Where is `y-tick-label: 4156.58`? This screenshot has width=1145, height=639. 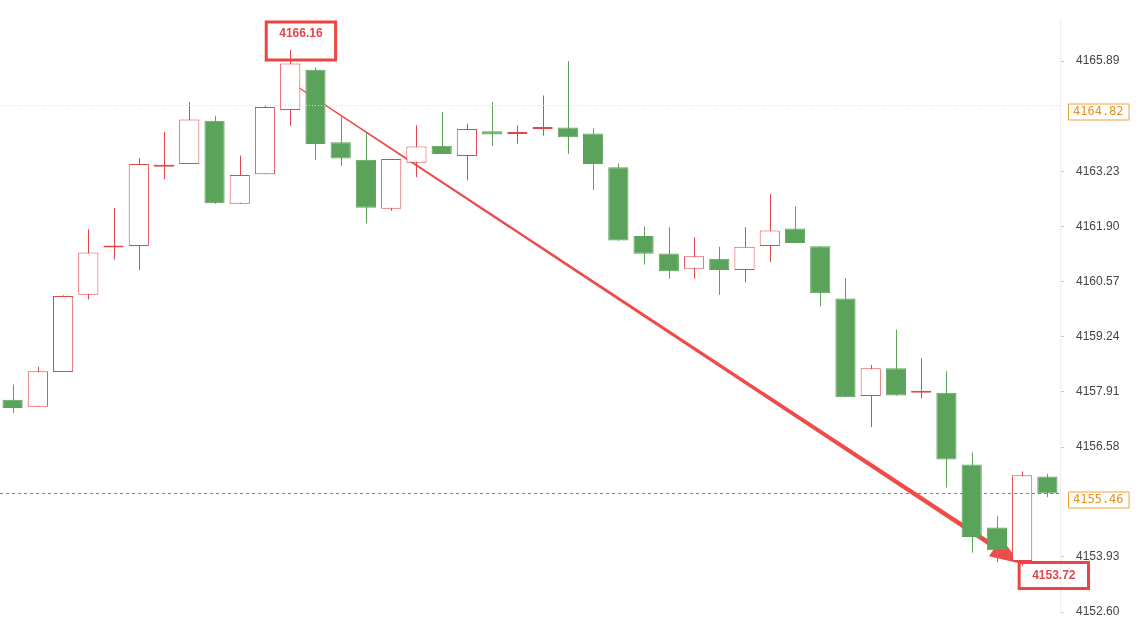
y-tick-label: 4156.58 is located at coordinates (1098, 446).